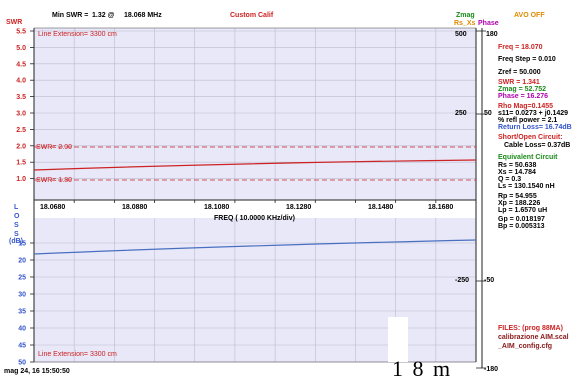 The image size is (572, 382). I want to click on loss-tick-label: 35, so click(22, 312).